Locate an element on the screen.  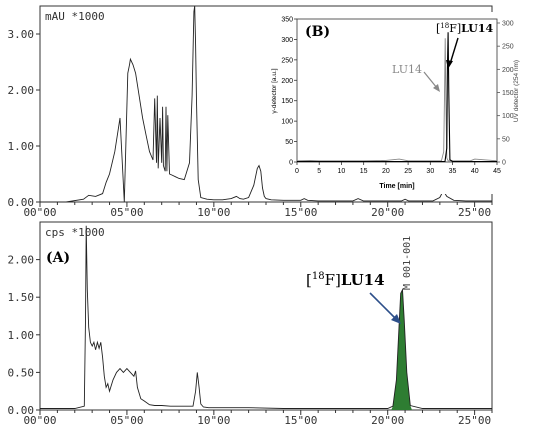
y2-tick-label: 250 is located at coordinates (508, 47).